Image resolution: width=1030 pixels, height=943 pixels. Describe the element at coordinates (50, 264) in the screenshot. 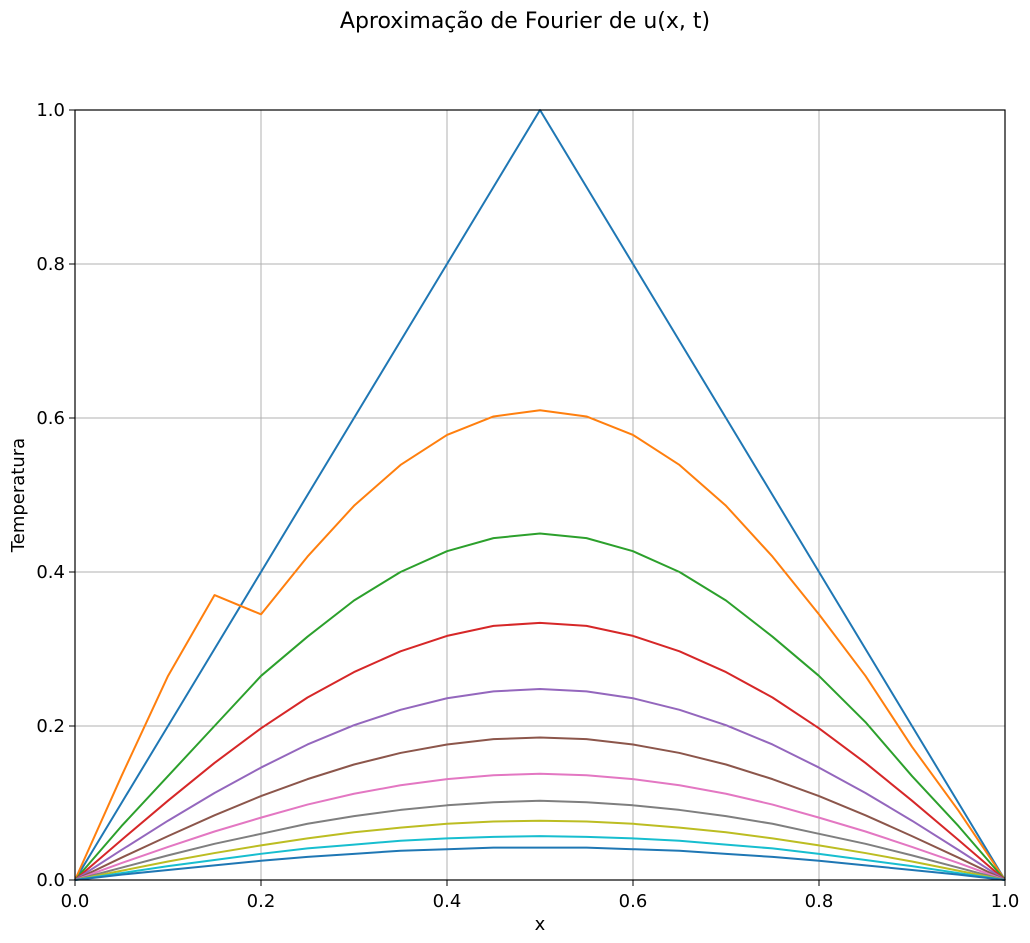

I see `y-tick-label: 0.8` at that location.